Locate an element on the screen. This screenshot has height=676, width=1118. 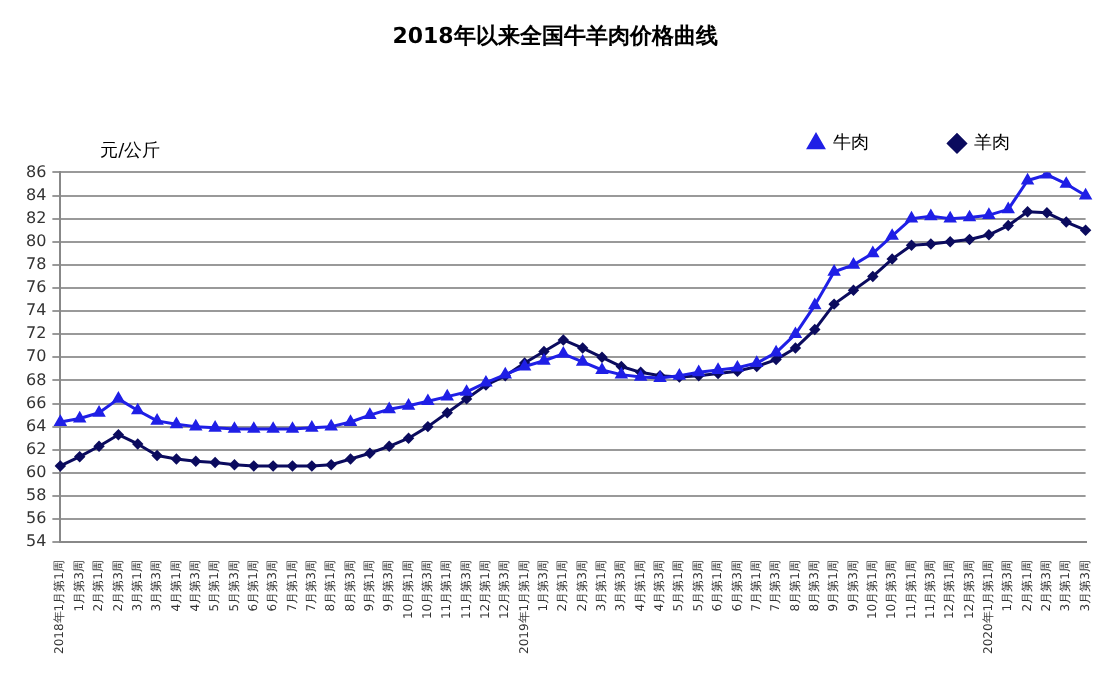
y-tick-label: 82 is located at coordinates (36, 217).